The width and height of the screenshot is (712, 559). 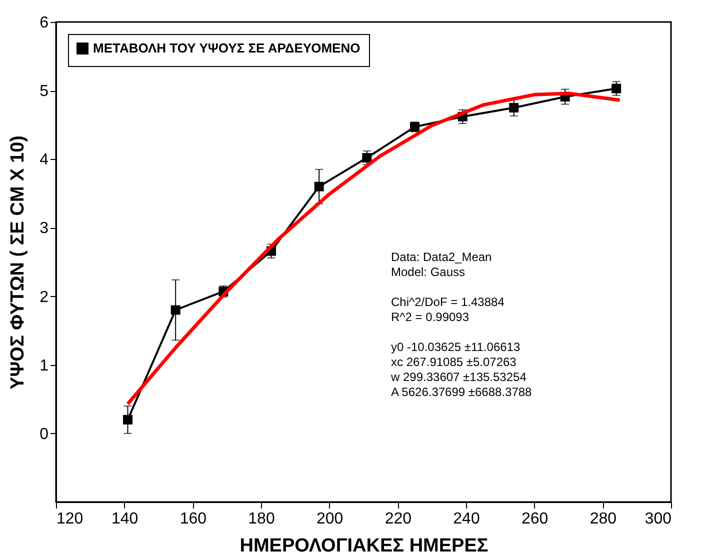 What do you see at coordinates (70, 519) in the screenshot?
I see `x-tick-label: 120` at bounding box center [70, 519].